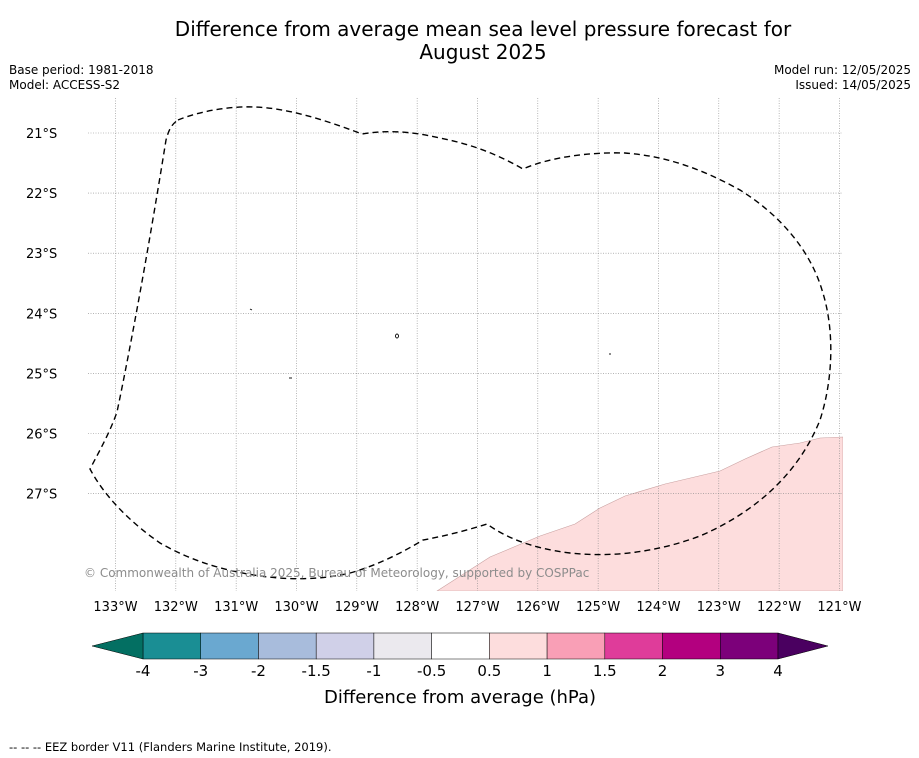 The image size is (919, 758). What do you see at coordinates (41, 194) in the screenshot?
I see `latitude-label: 22°S` at bounding box center [41, 194].